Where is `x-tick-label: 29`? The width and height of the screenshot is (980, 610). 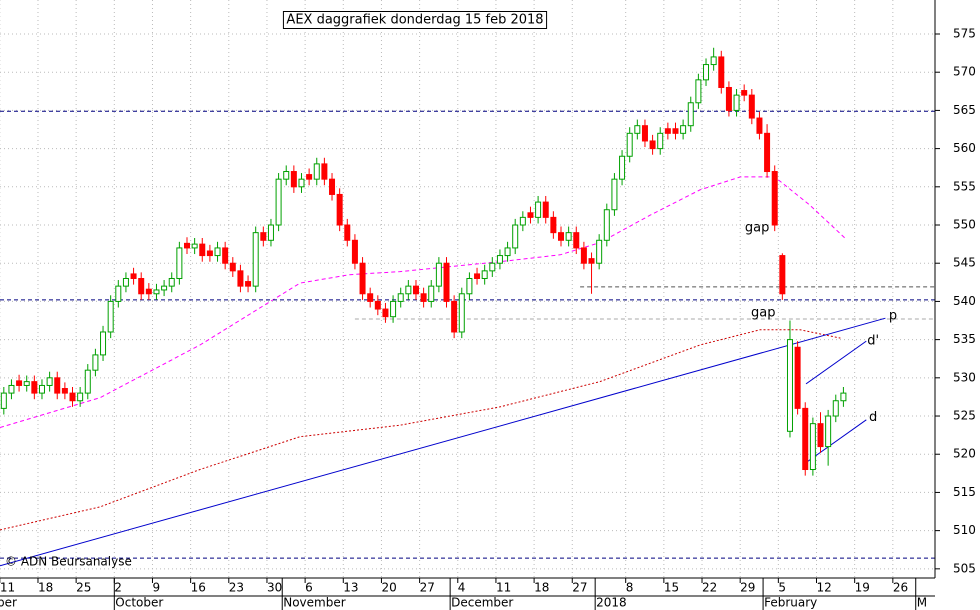
x-tick-label: 29 is located at coordinates (747, 588).